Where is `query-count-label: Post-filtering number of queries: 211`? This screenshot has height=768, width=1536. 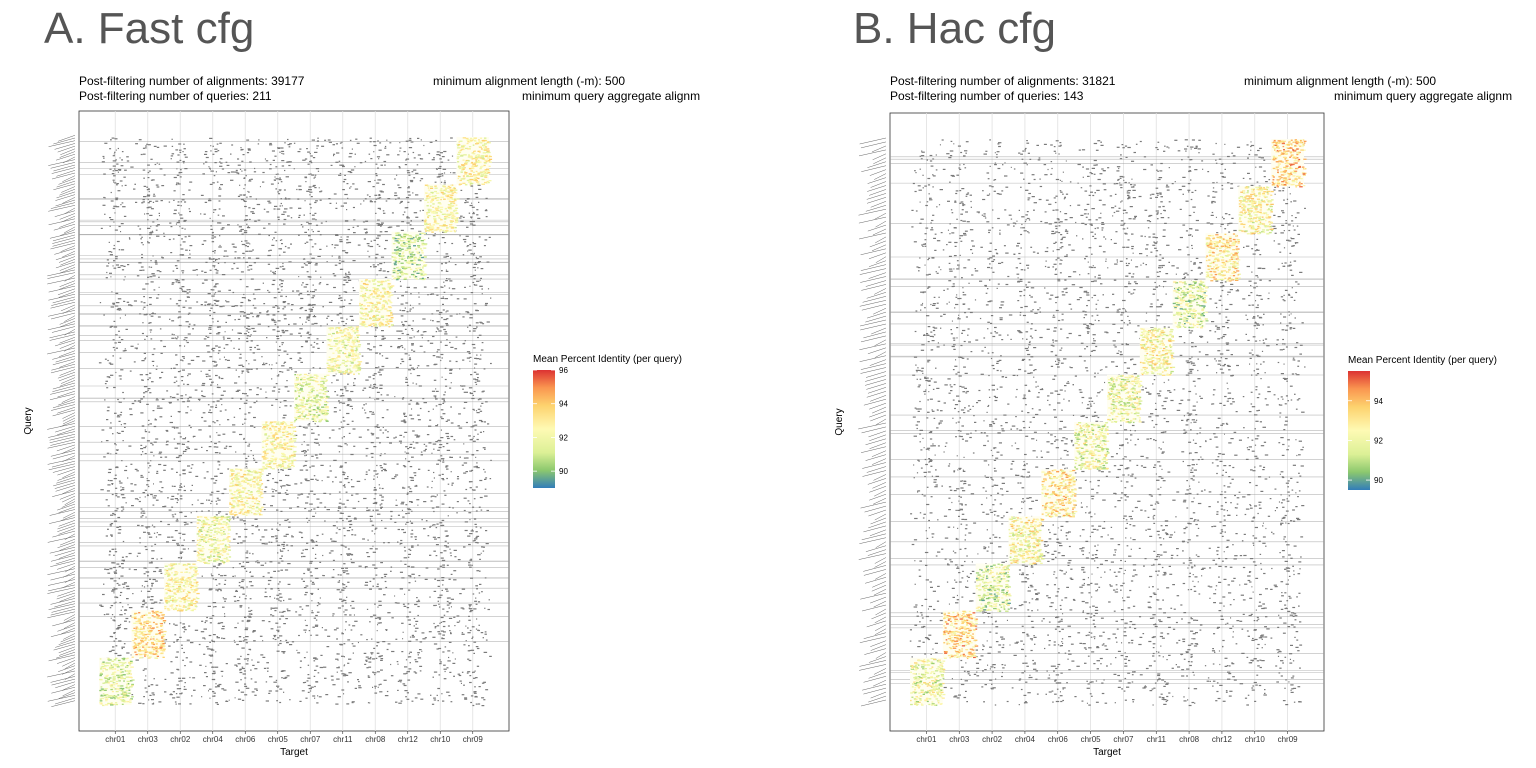
query-count-label: Post-filtering number of queries: 211 is located at coordinates (175, 96).